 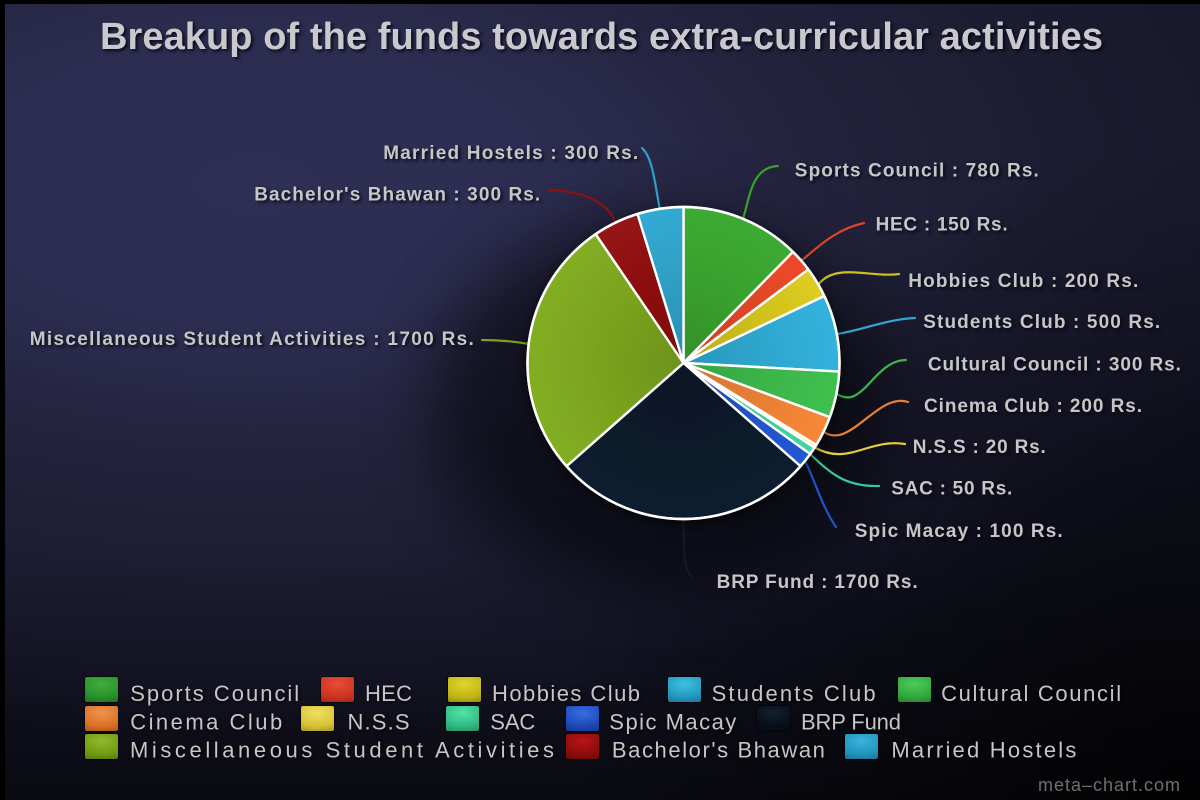 I want to click on svg-text: Cultural Council : 300 Rs., so click(x=1054, y=365).